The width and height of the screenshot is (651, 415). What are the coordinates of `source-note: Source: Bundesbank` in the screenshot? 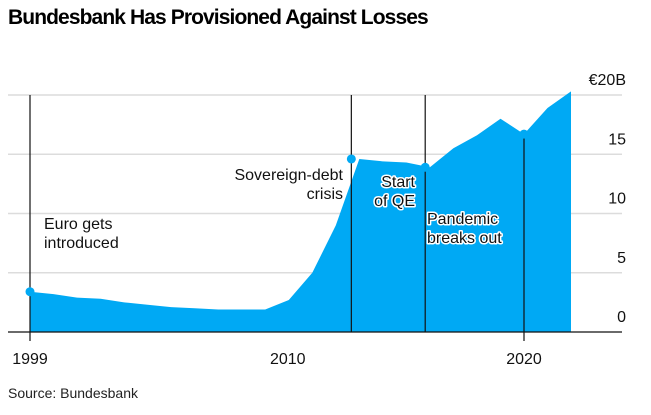 It's located at (73, 393).